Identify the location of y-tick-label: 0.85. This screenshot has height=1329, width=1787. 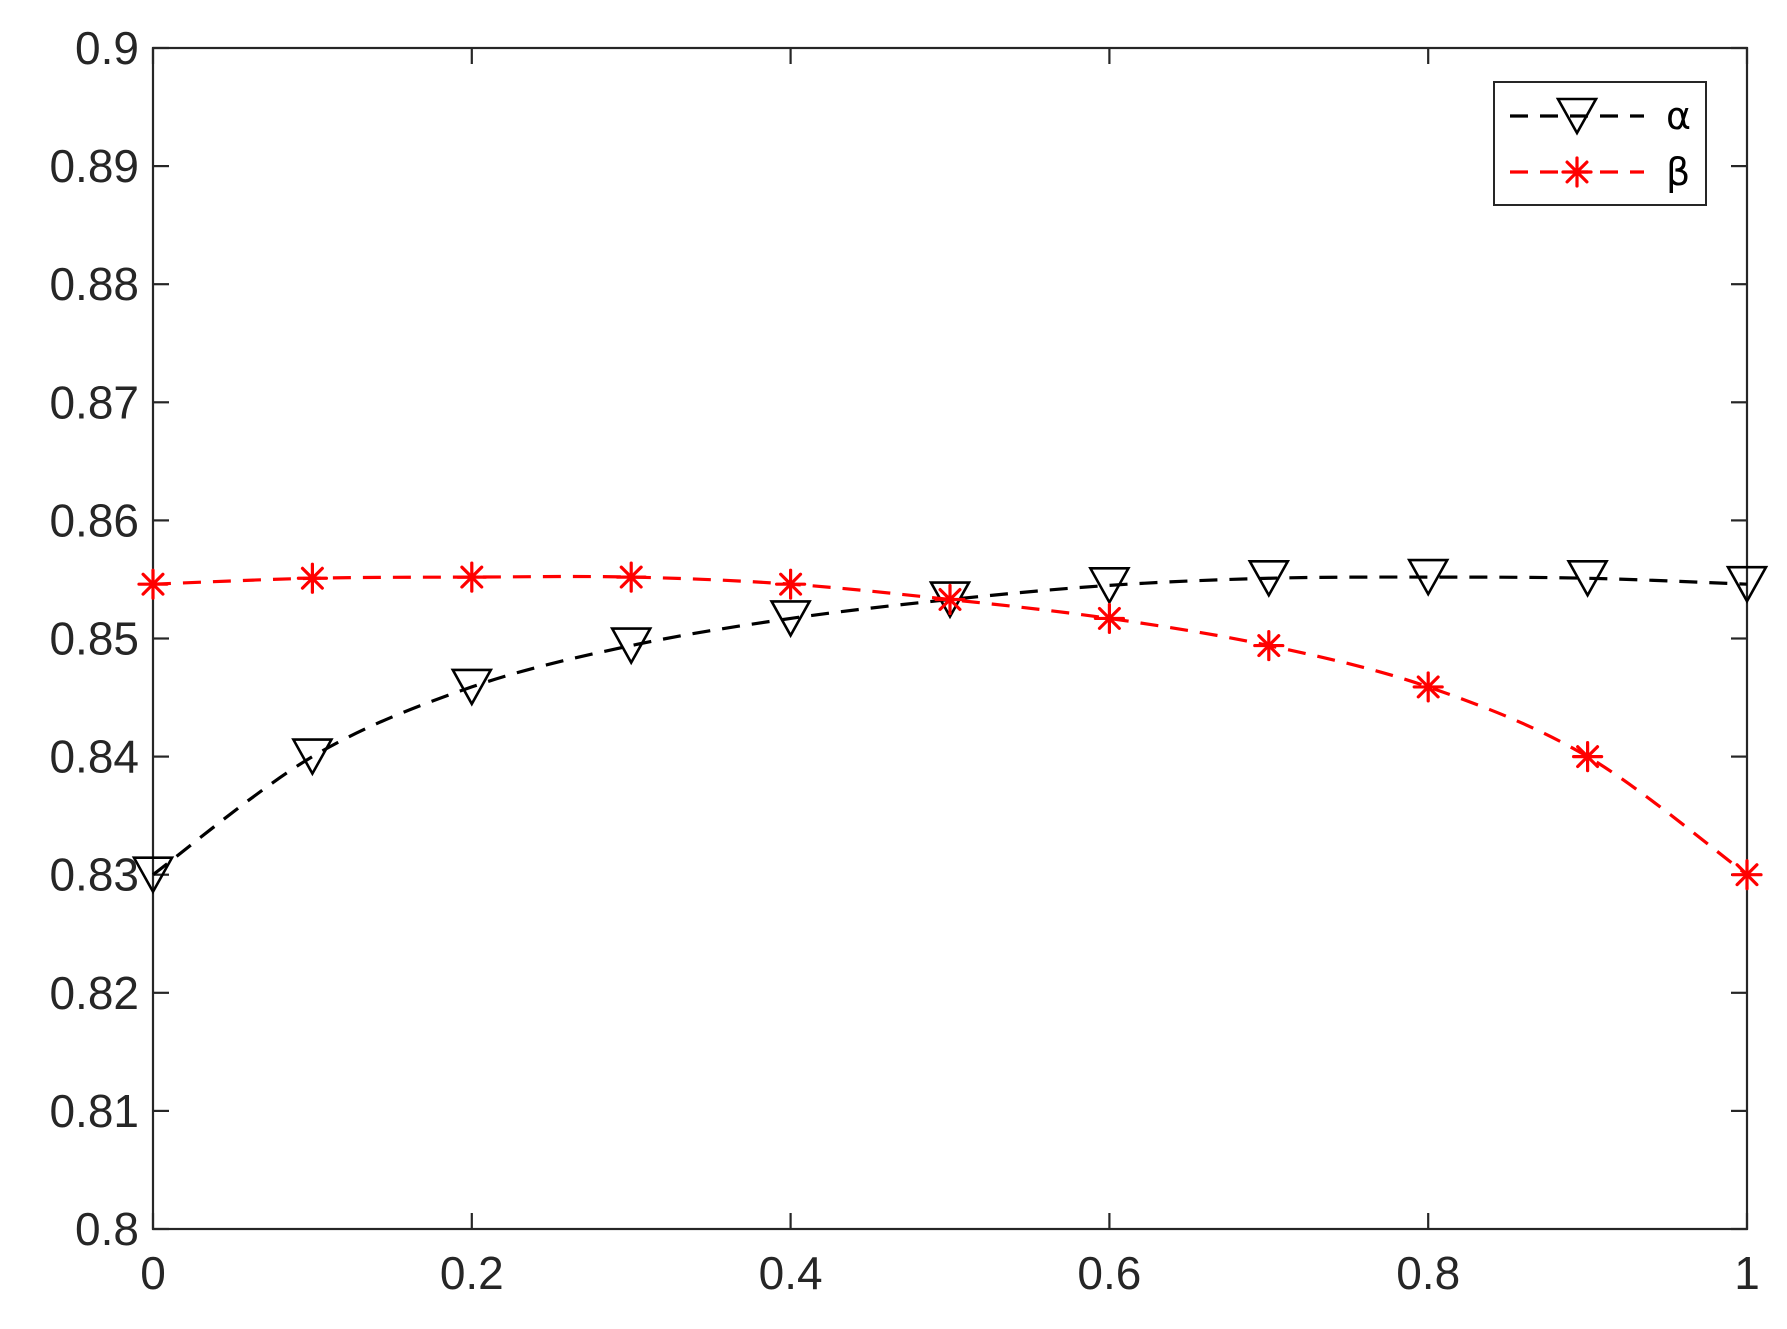
(94, 639).